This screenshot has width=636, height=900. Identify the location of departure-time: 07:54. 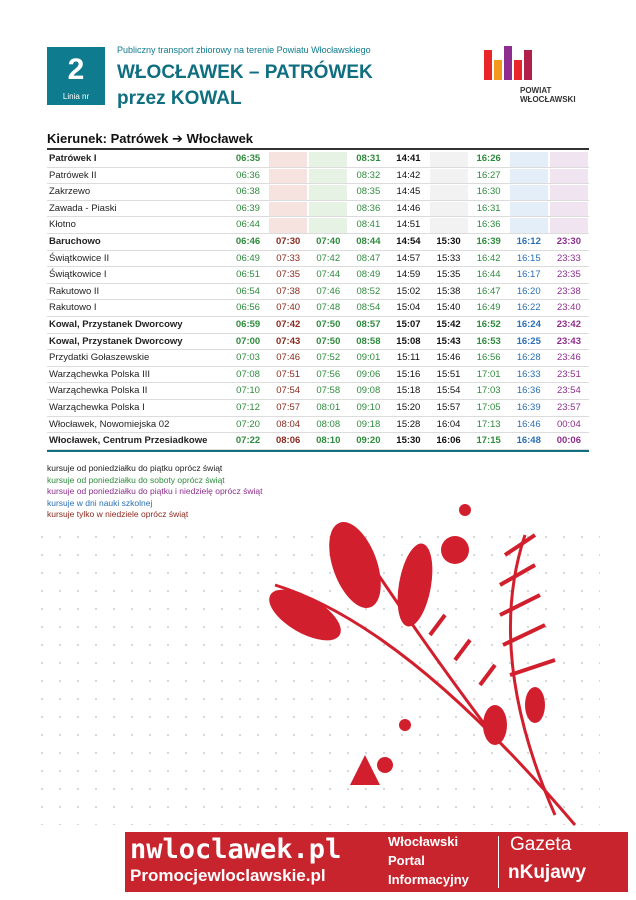
(288, 391).